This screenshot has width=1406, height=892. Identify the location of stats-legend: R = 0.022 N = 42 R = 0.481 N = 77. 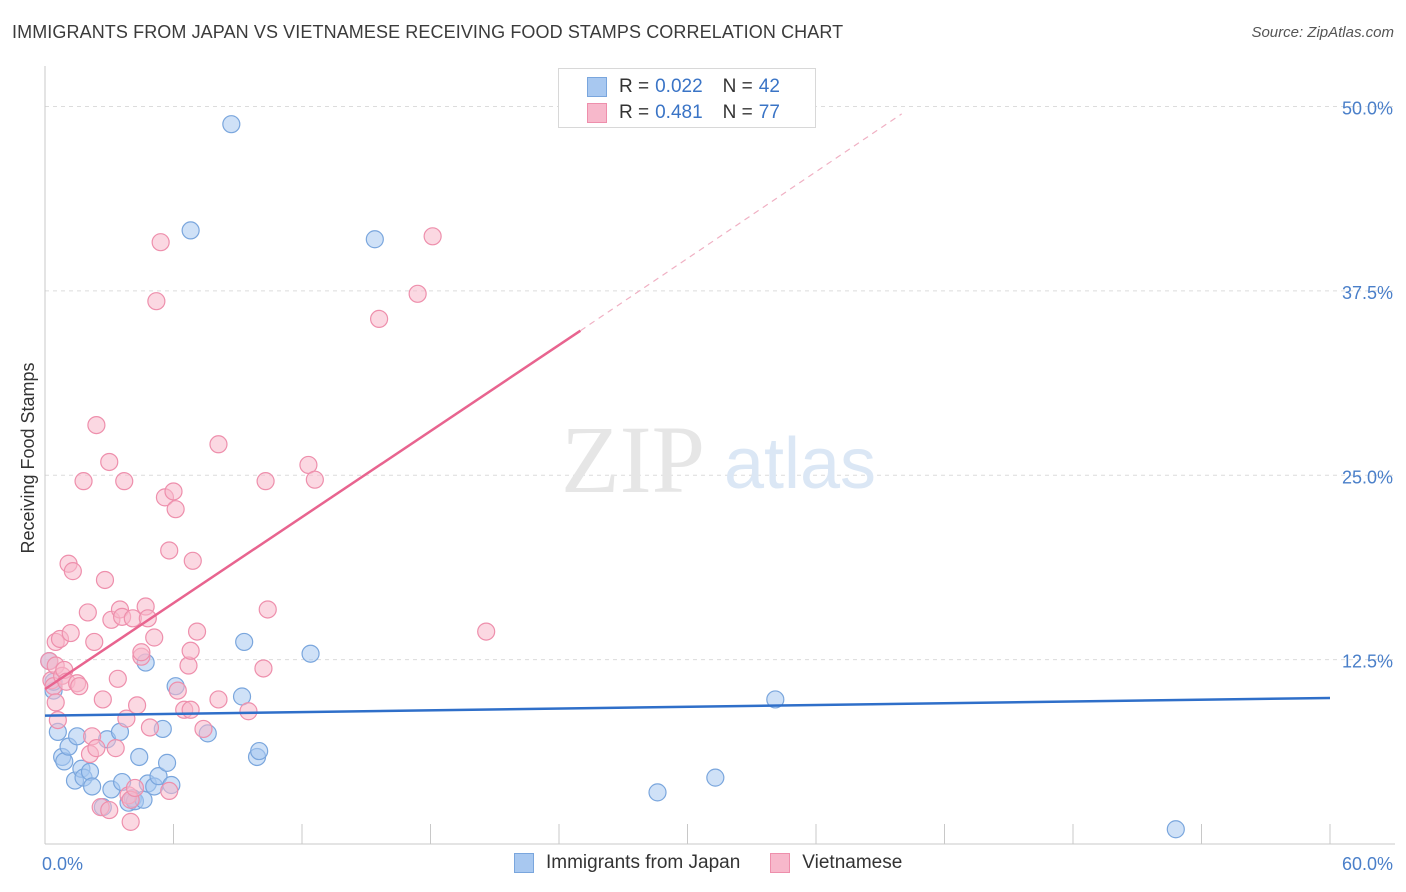
(687, 98).